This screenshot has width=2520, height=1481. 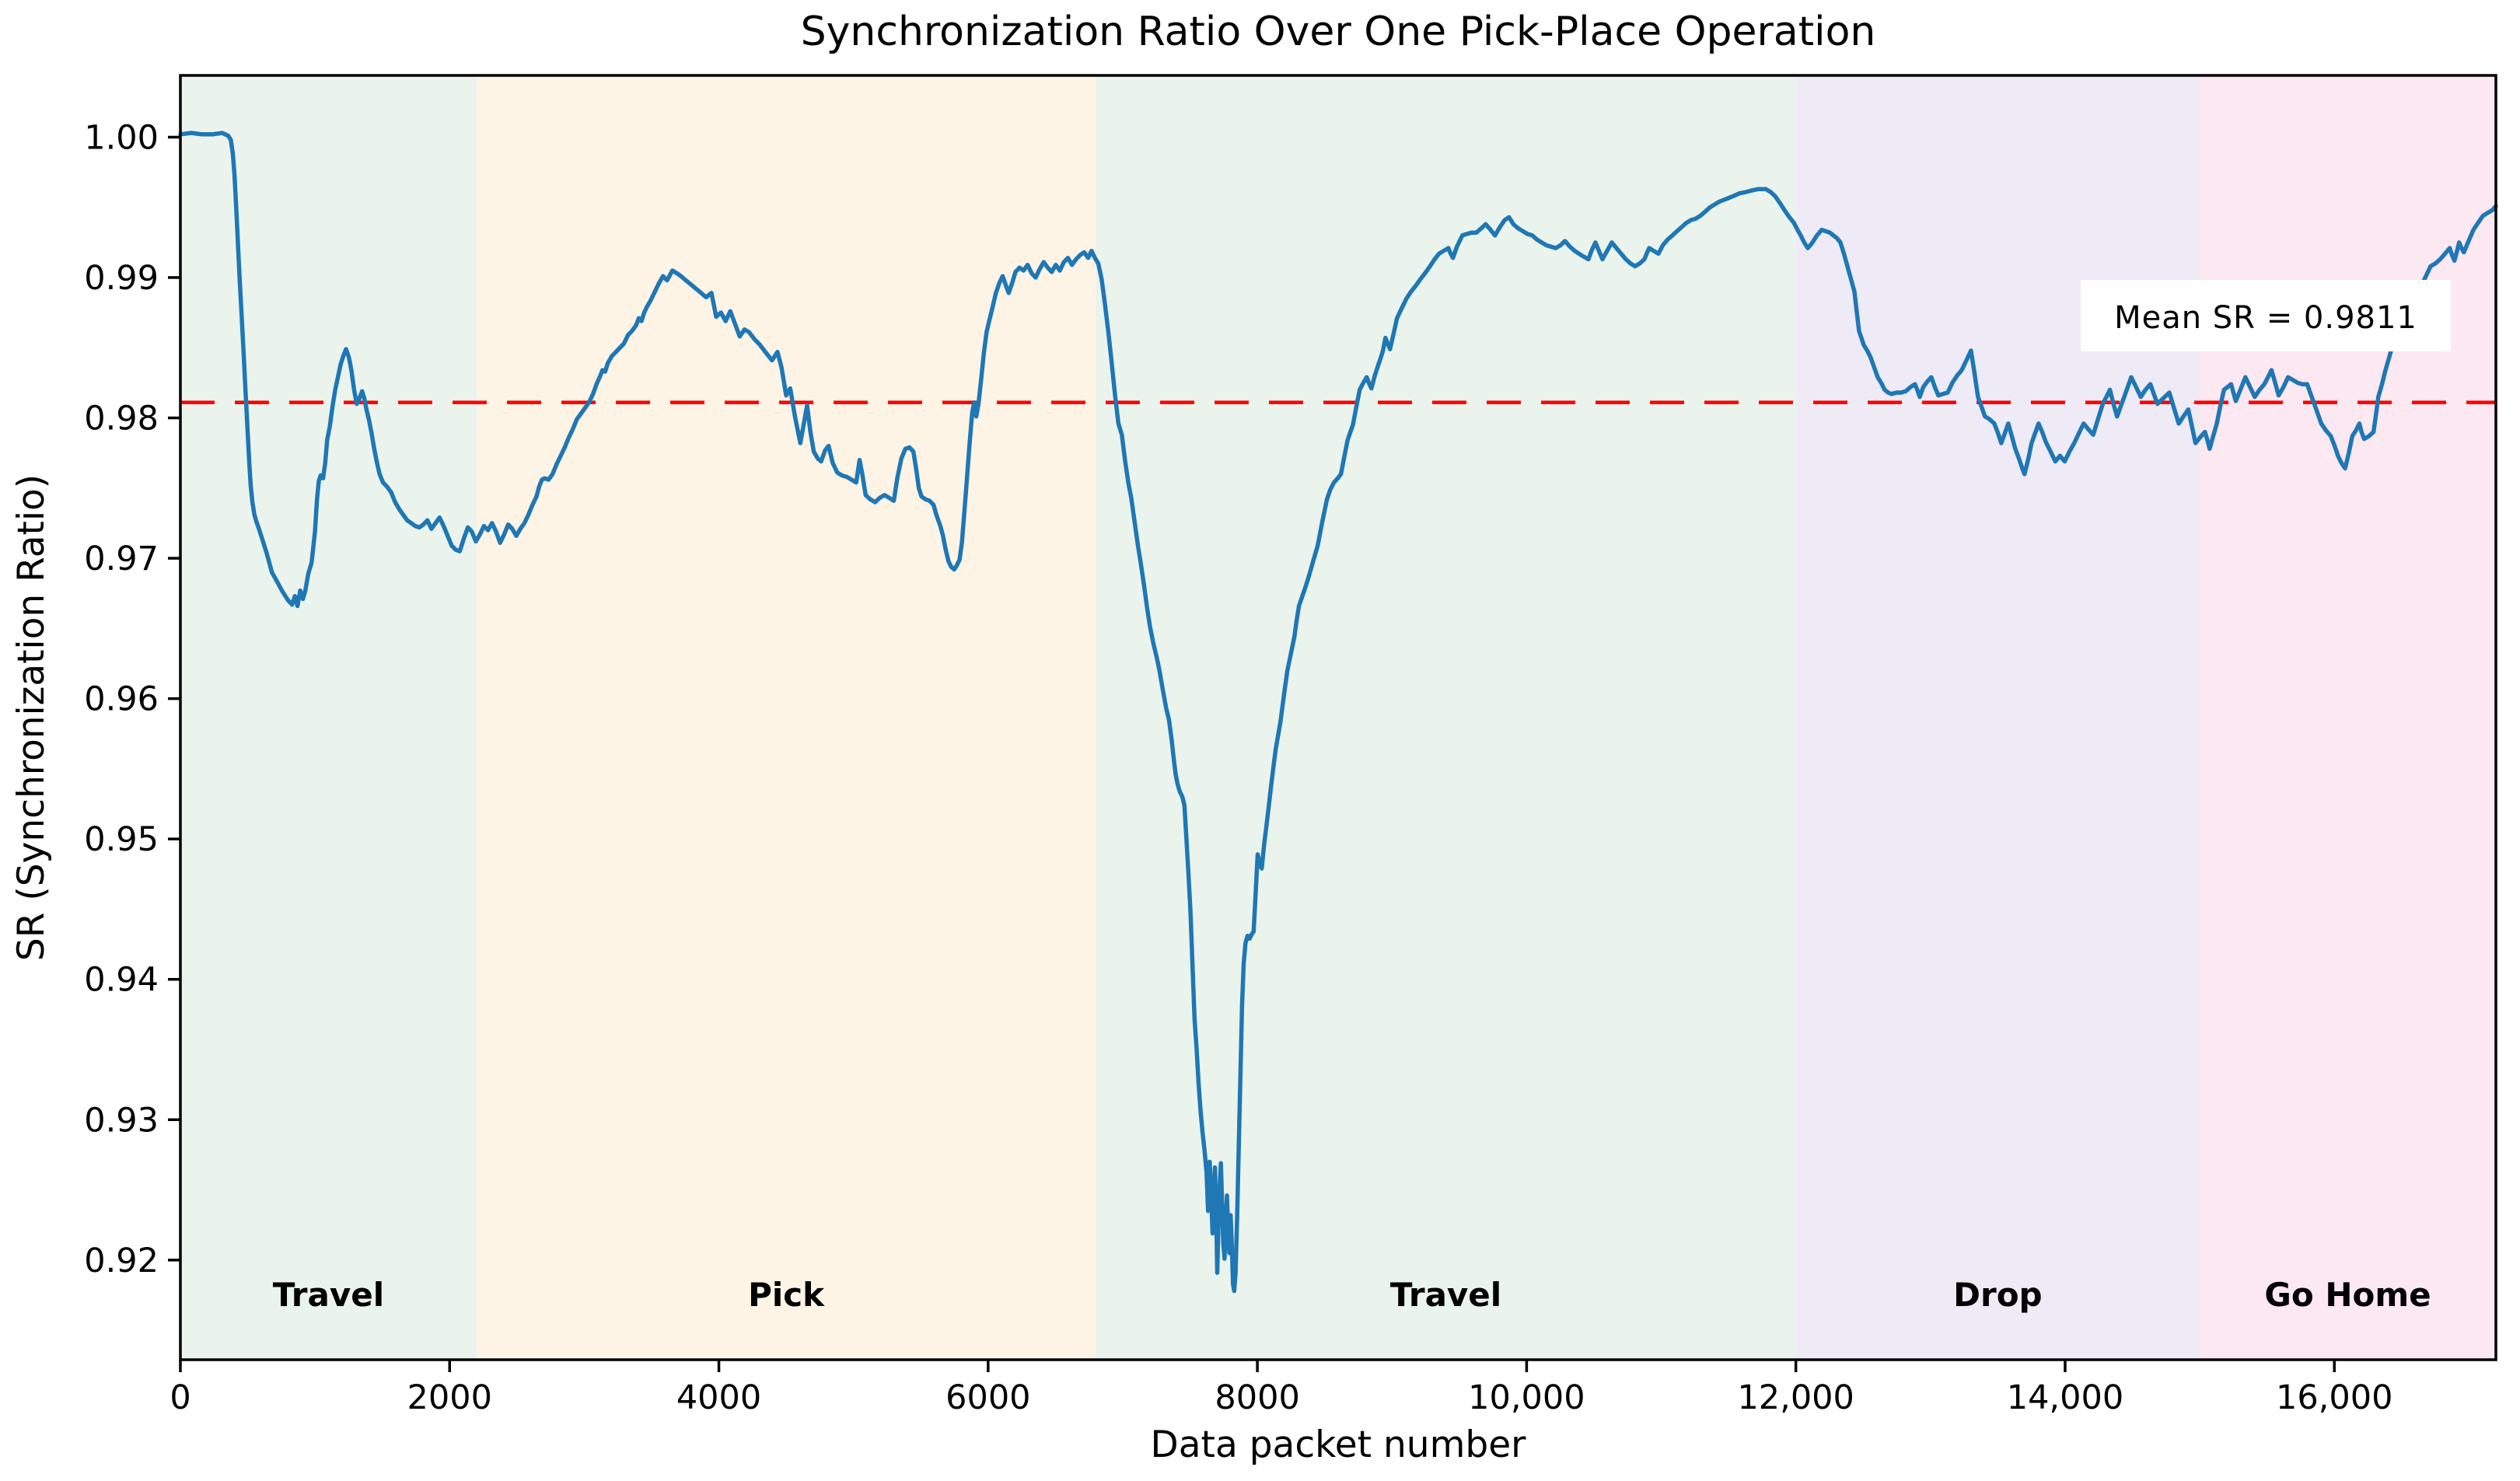 I want to click on mean-sr-annotation: Mean SR = 0.9811, so click(x=2266, y=315).